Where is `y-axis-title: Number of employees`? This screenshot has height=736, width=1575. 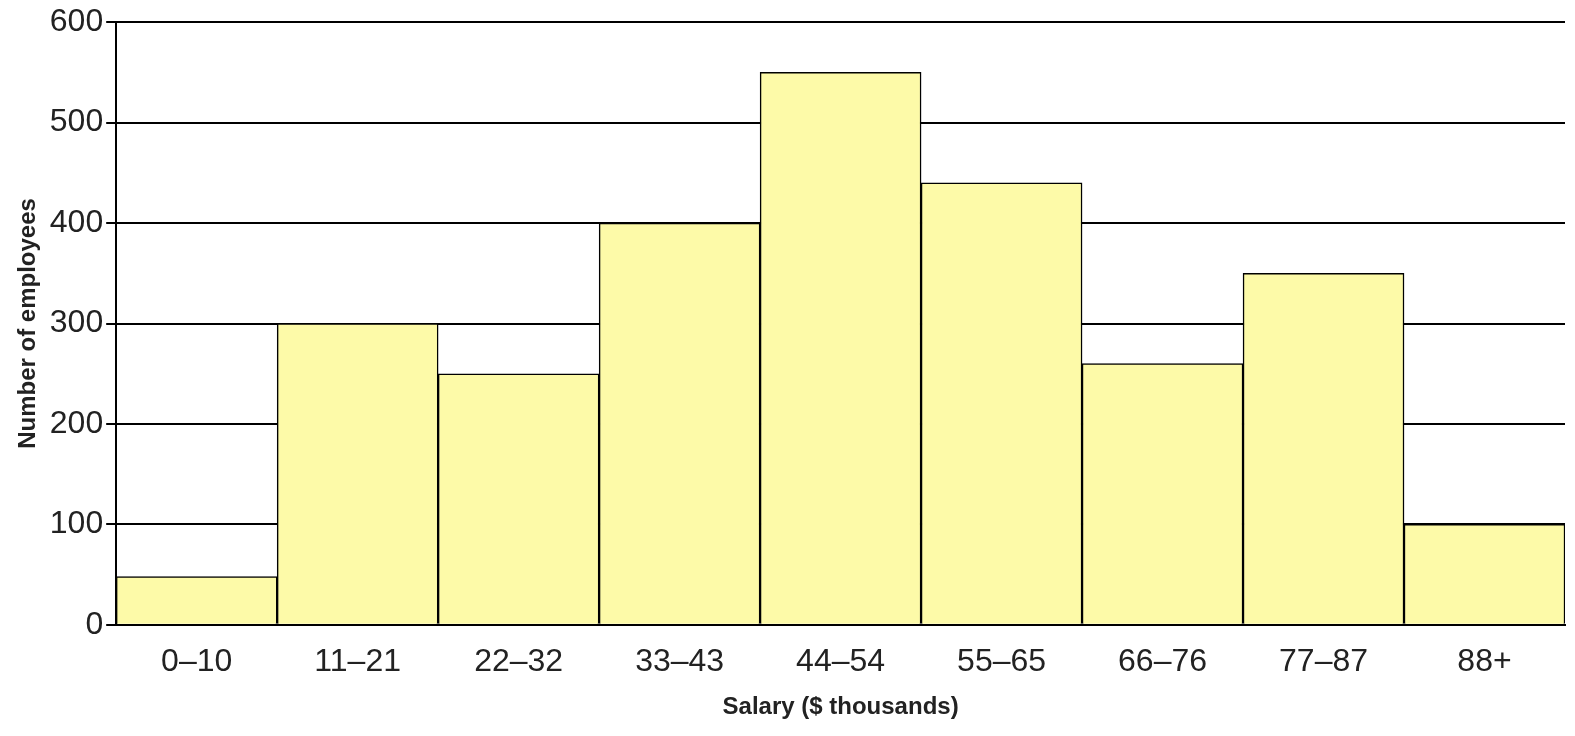
y-axis-title: Number of employees is located at coordinates (27, 323).